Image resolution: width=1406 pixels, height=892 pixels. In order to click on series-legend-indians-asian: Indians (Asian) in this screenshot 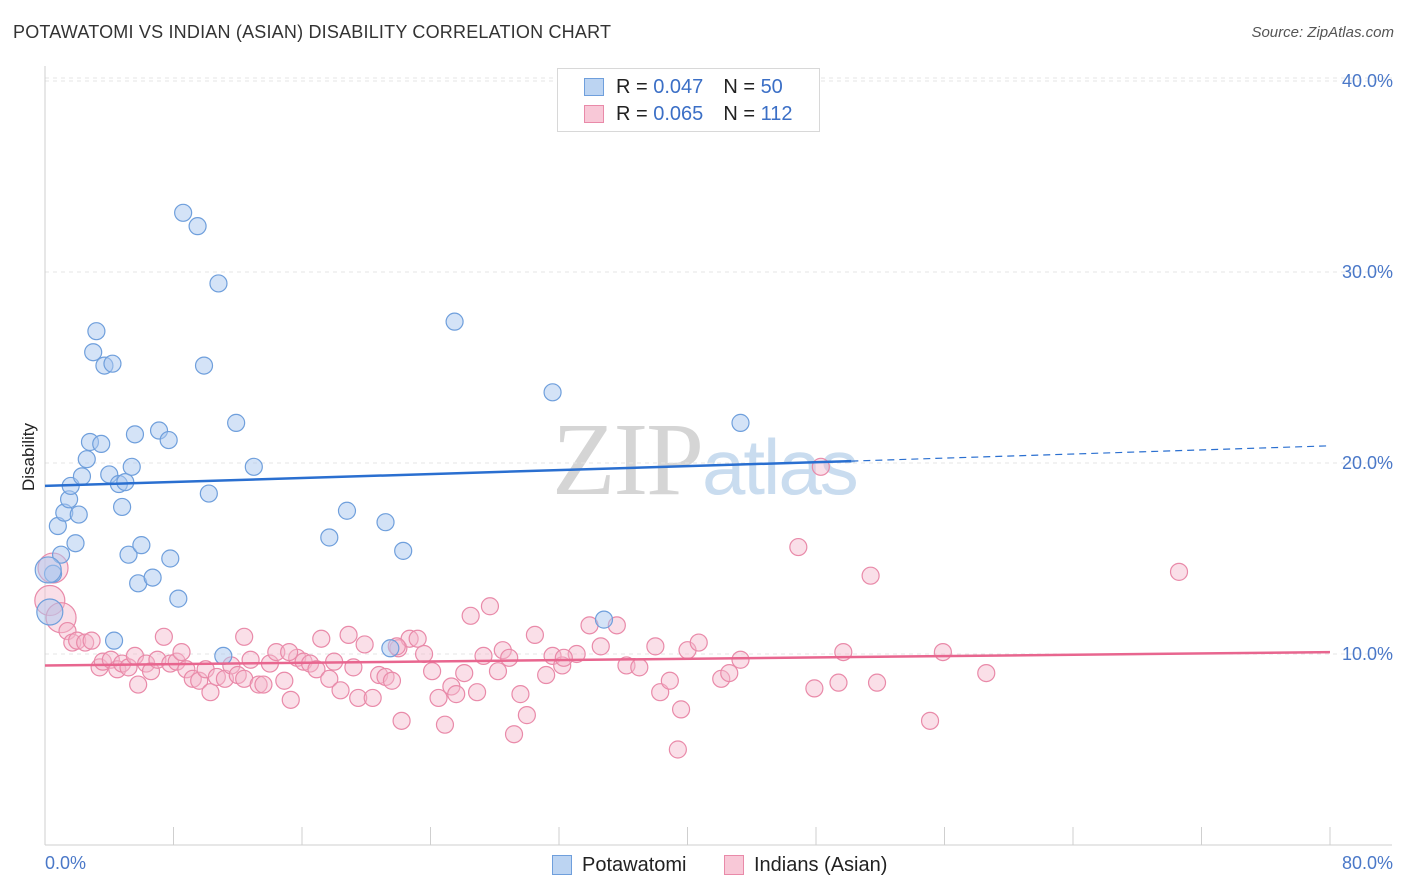, I will do `click(805, 865)`.